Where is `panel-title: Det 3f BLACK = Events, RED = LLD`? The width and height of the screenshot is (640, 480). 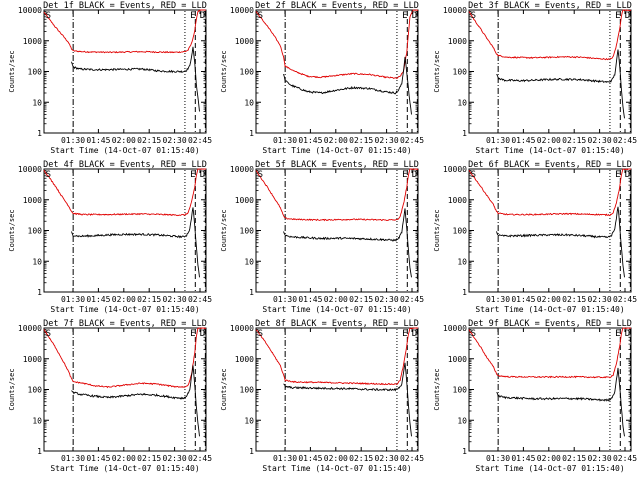
panel-title: Det 3f BLACK = Events, RED = LLD is located at coordinates (550, 6).